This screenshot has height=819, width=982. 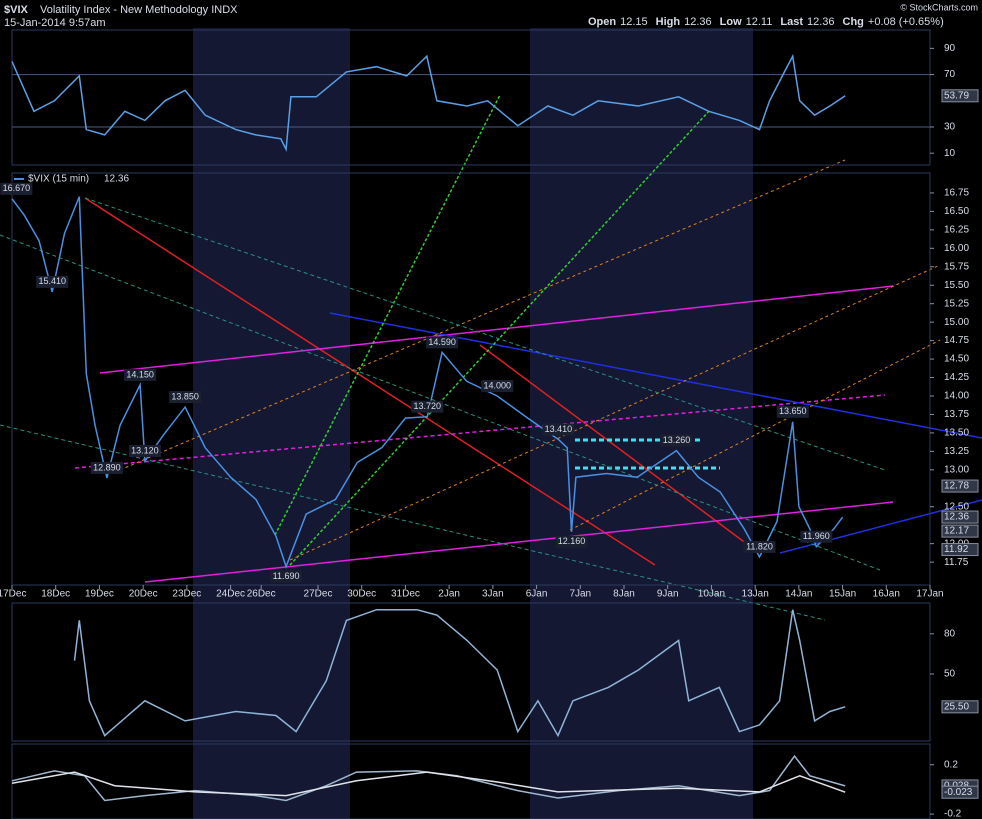 What do you see at coordinates (953, 814) in the screenshot?
I see `y-tick-label: -0.2` at bounding box center [953, 814].